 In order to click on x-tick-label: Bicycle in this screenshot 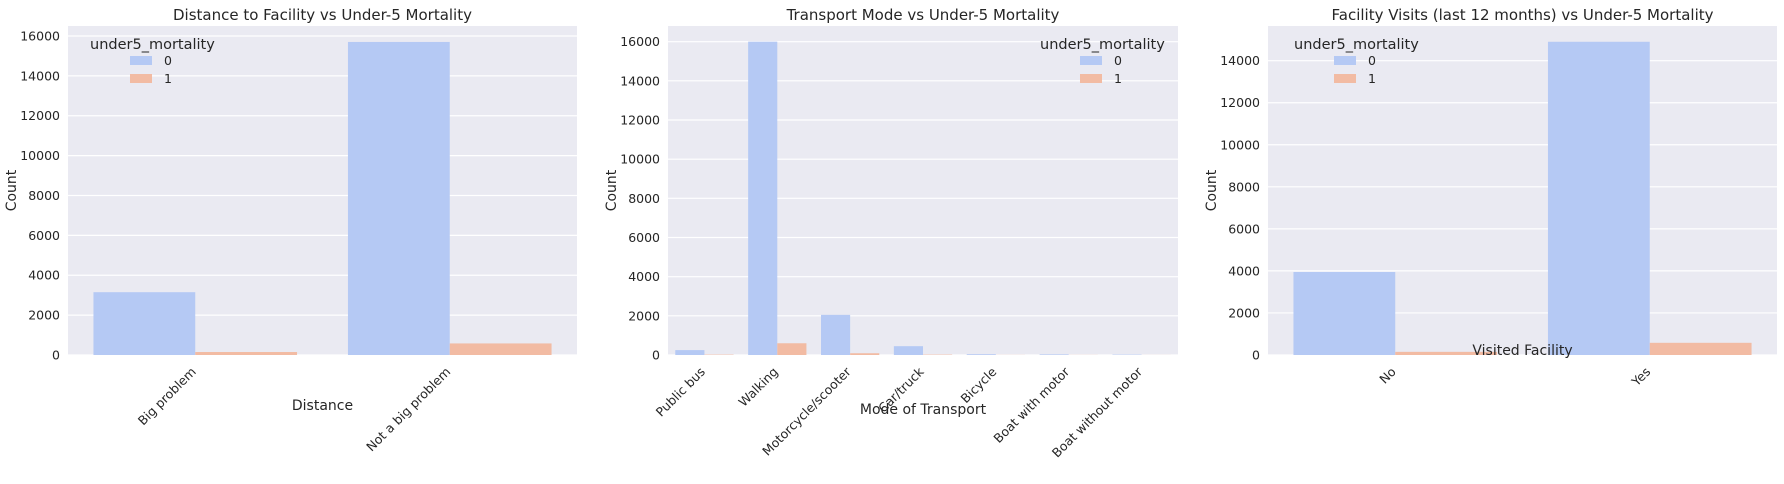, I will do `click(978, 385)`.